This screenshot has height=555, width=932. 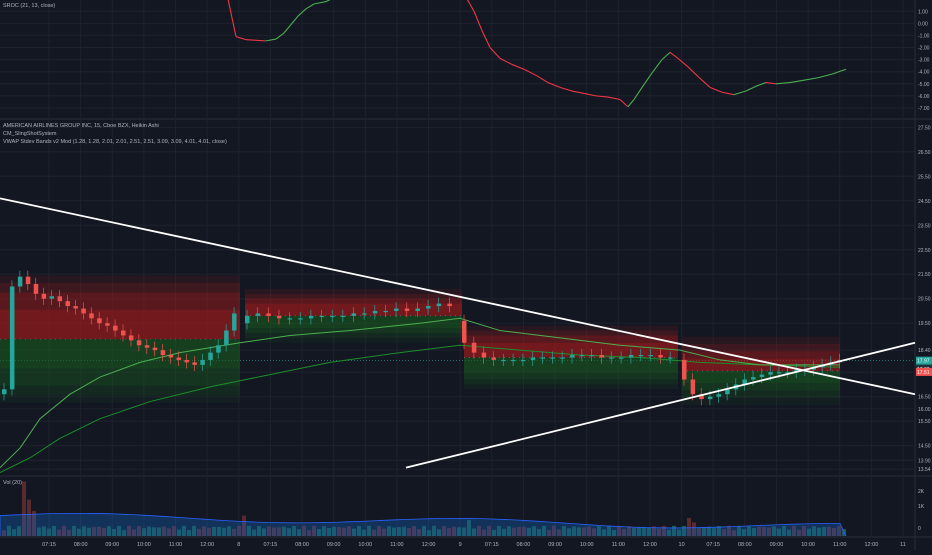 What do you see at coordinates (924, 49) in the screenshot?
I see `roc-tick-label: -2.00` at bounding box center [924, 49].